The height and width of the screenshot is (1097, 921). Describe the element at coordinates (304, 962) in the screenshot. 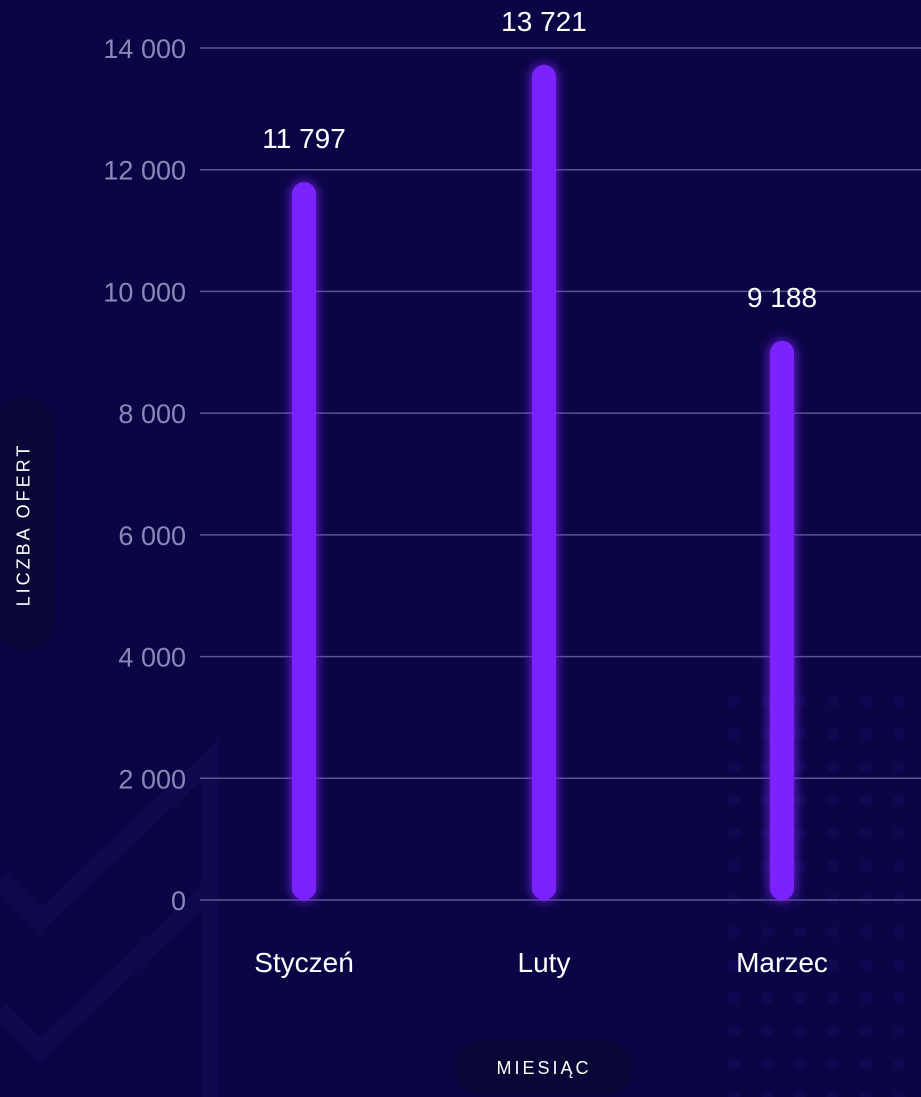

I see `x-tick-label: Styczeń` at that location.